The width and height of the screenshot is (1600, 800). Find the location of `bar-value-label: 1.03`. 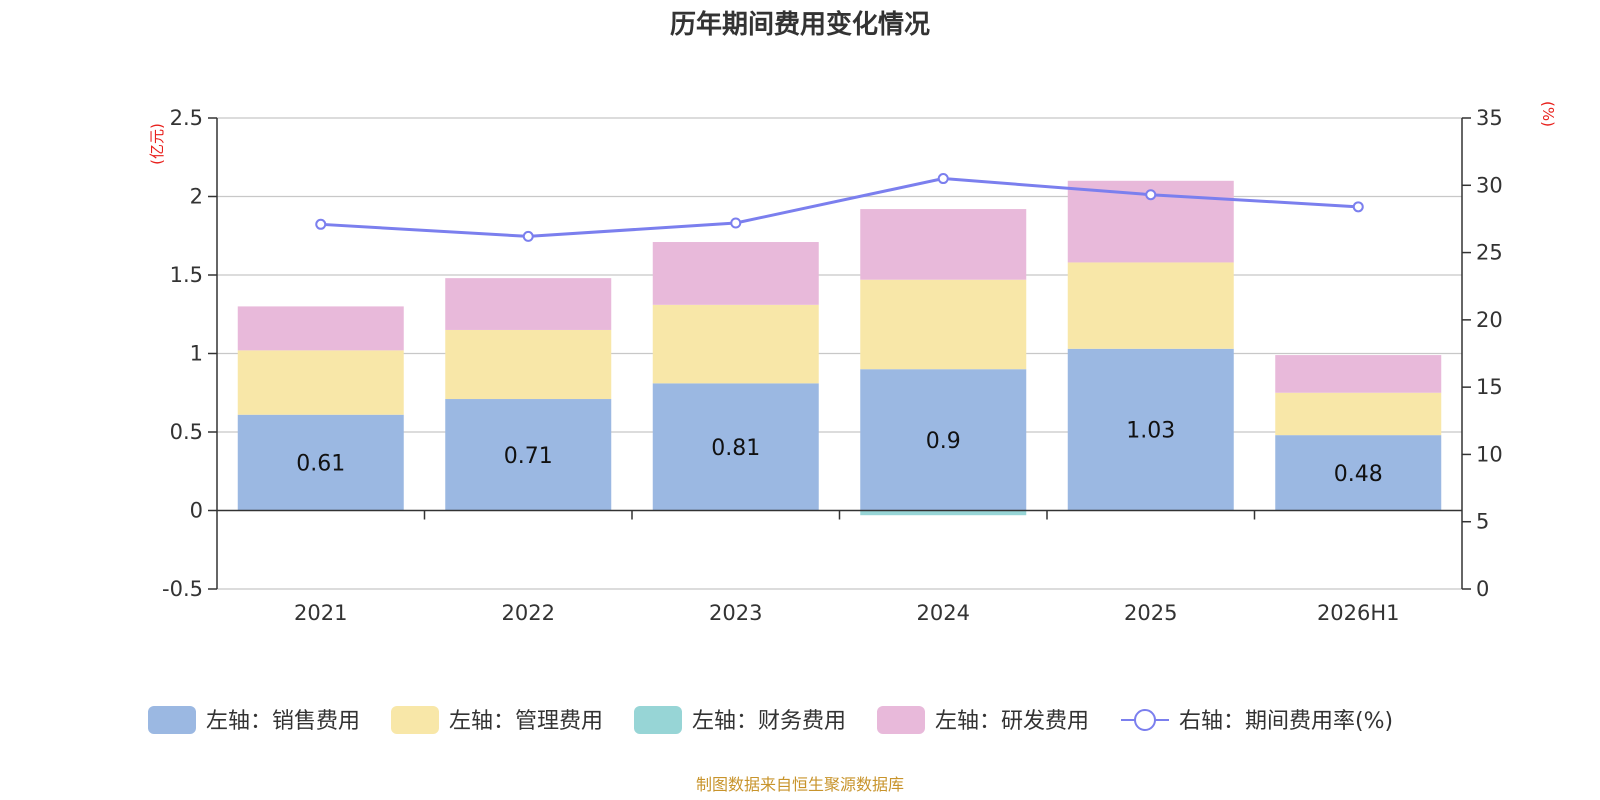

bar-value-label: 1.03 is located at coordinates (1150, 431).